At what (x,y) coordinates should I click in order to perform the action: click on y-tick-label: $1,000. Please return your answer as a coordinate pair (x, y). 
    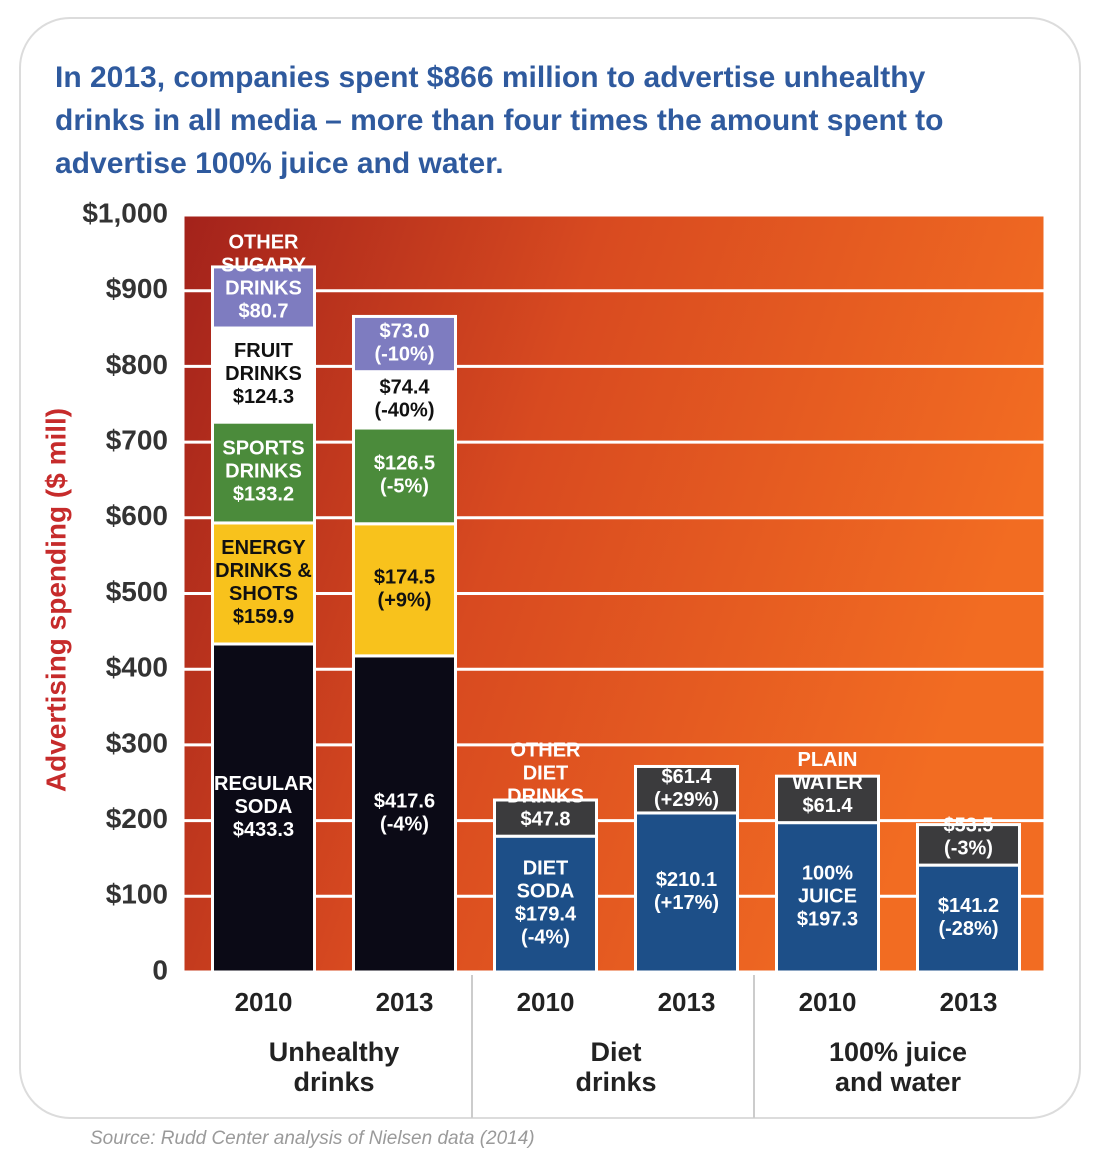
    Looking at the image, I should click on (125, 212).